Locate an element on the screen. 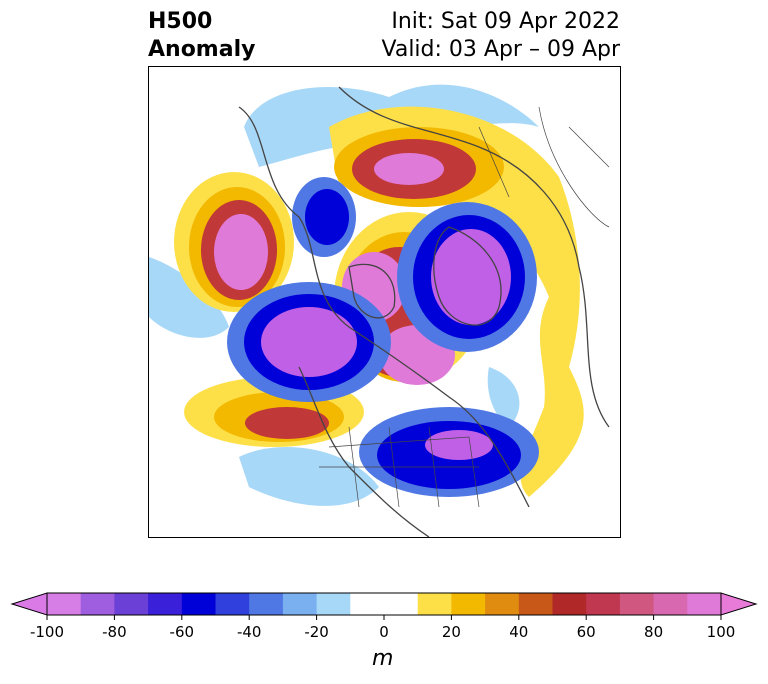 This screenshot has height=684, width=768. colorbar-ticks: -100 -80 -60 -40 -20 0 20 40 60 80 100 is located at coordinates (382, 628).